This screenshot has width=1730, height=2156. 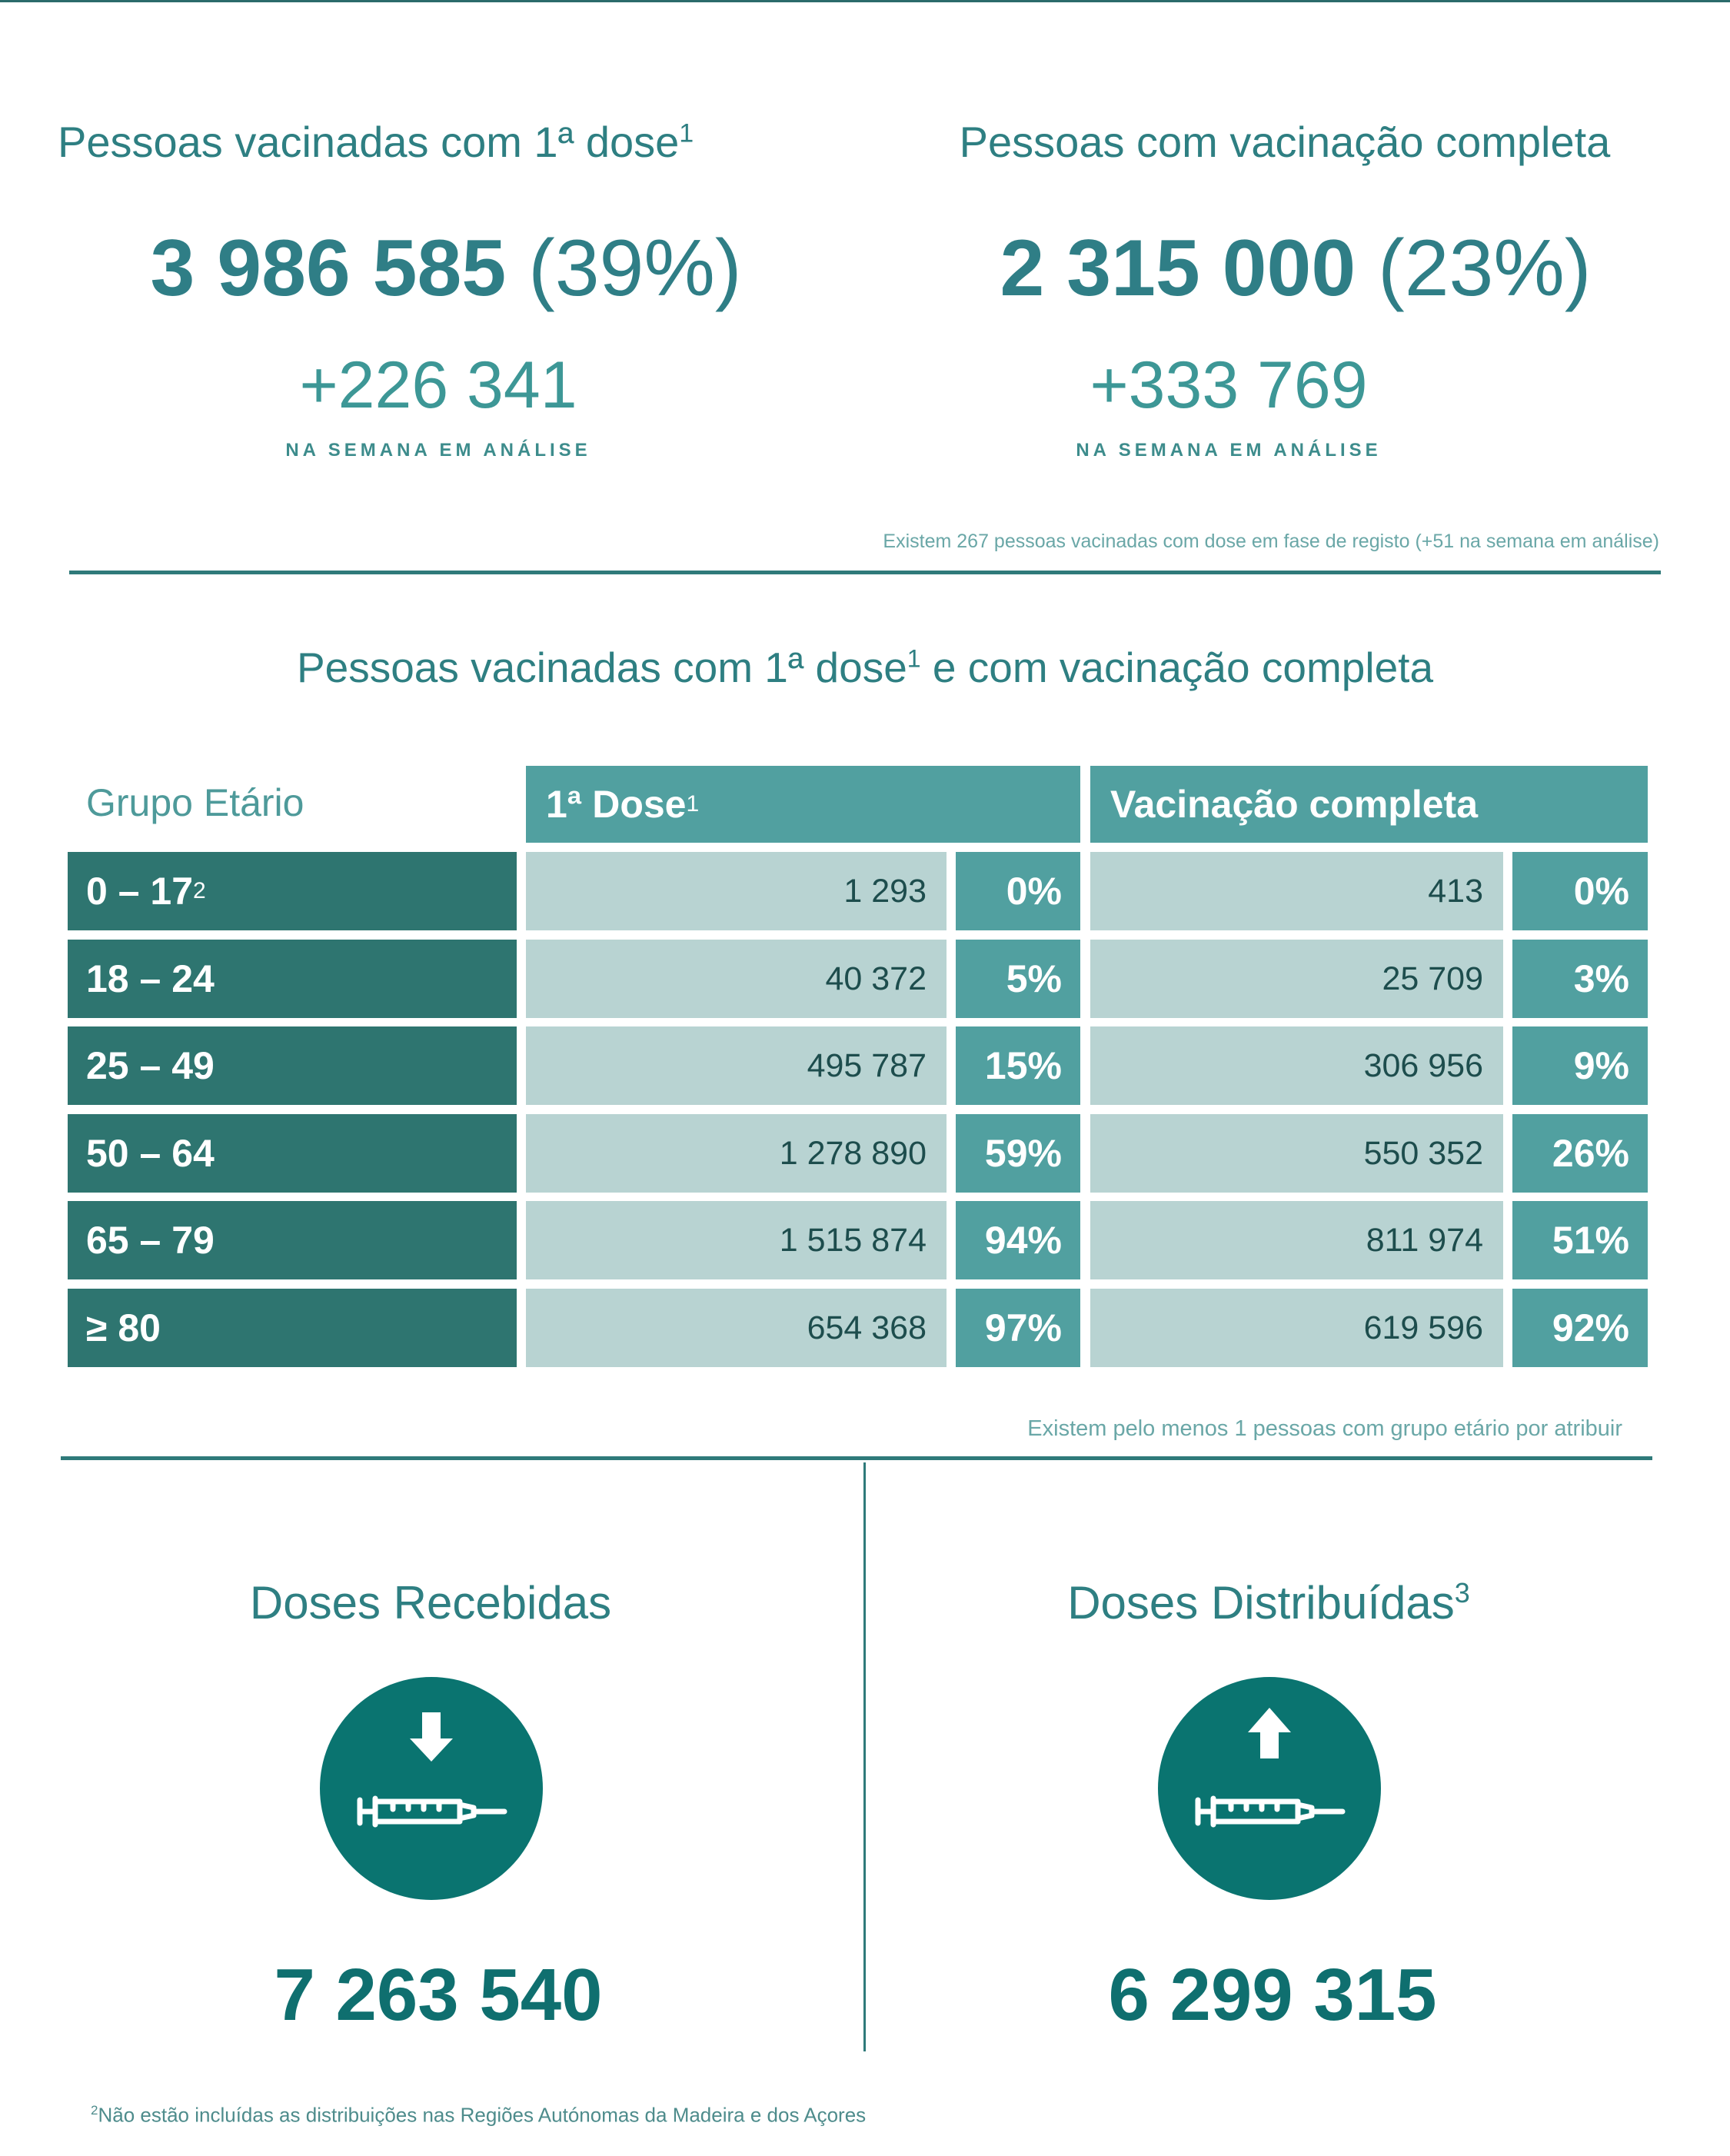 I want to click on age-cell: 0 – 17 2, so click(x=292, y=891).